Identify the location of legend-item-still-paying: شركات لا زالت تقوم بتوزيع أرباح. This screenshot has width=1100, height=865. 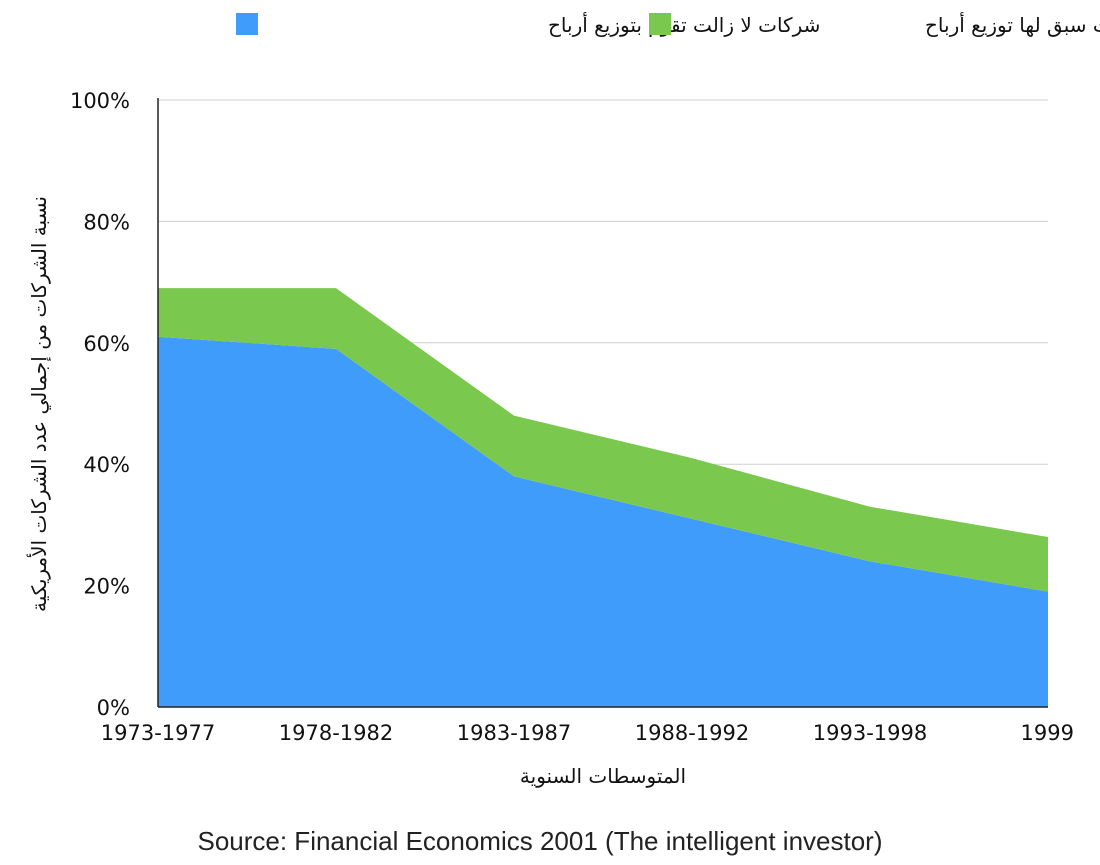
(528, 24).